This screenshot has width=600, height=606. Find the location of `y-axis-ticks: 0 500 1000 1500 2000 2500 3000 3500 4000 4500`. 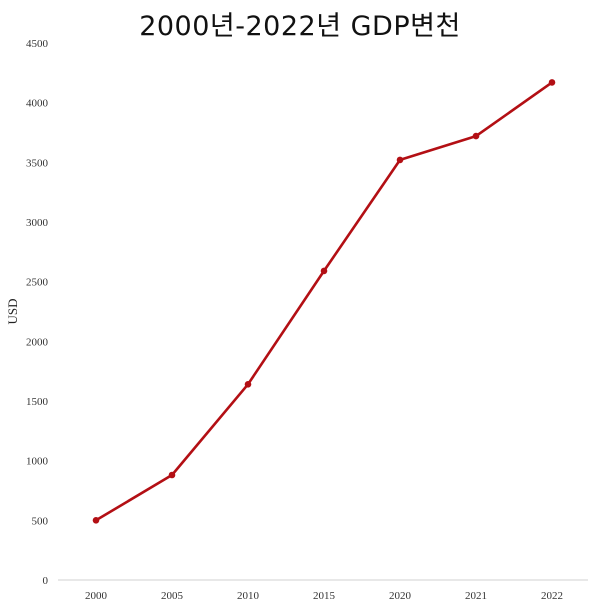

y-axis-ticks: 0 500 1000 1500 2000 2500 3000 3500 4000 4500 is located at coordinates (37, 312).